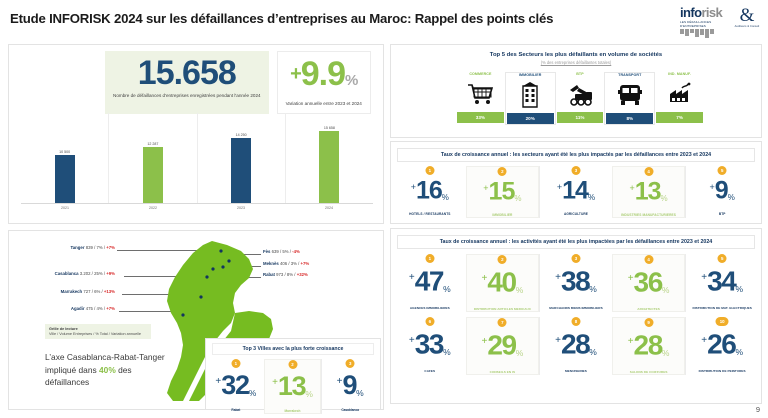 This screenshot has height=418, width=768. Describe the element at coordinates (721, 192) in the screenshot. I see `sector-growth-btp: 5 +9% BTP` at that location.